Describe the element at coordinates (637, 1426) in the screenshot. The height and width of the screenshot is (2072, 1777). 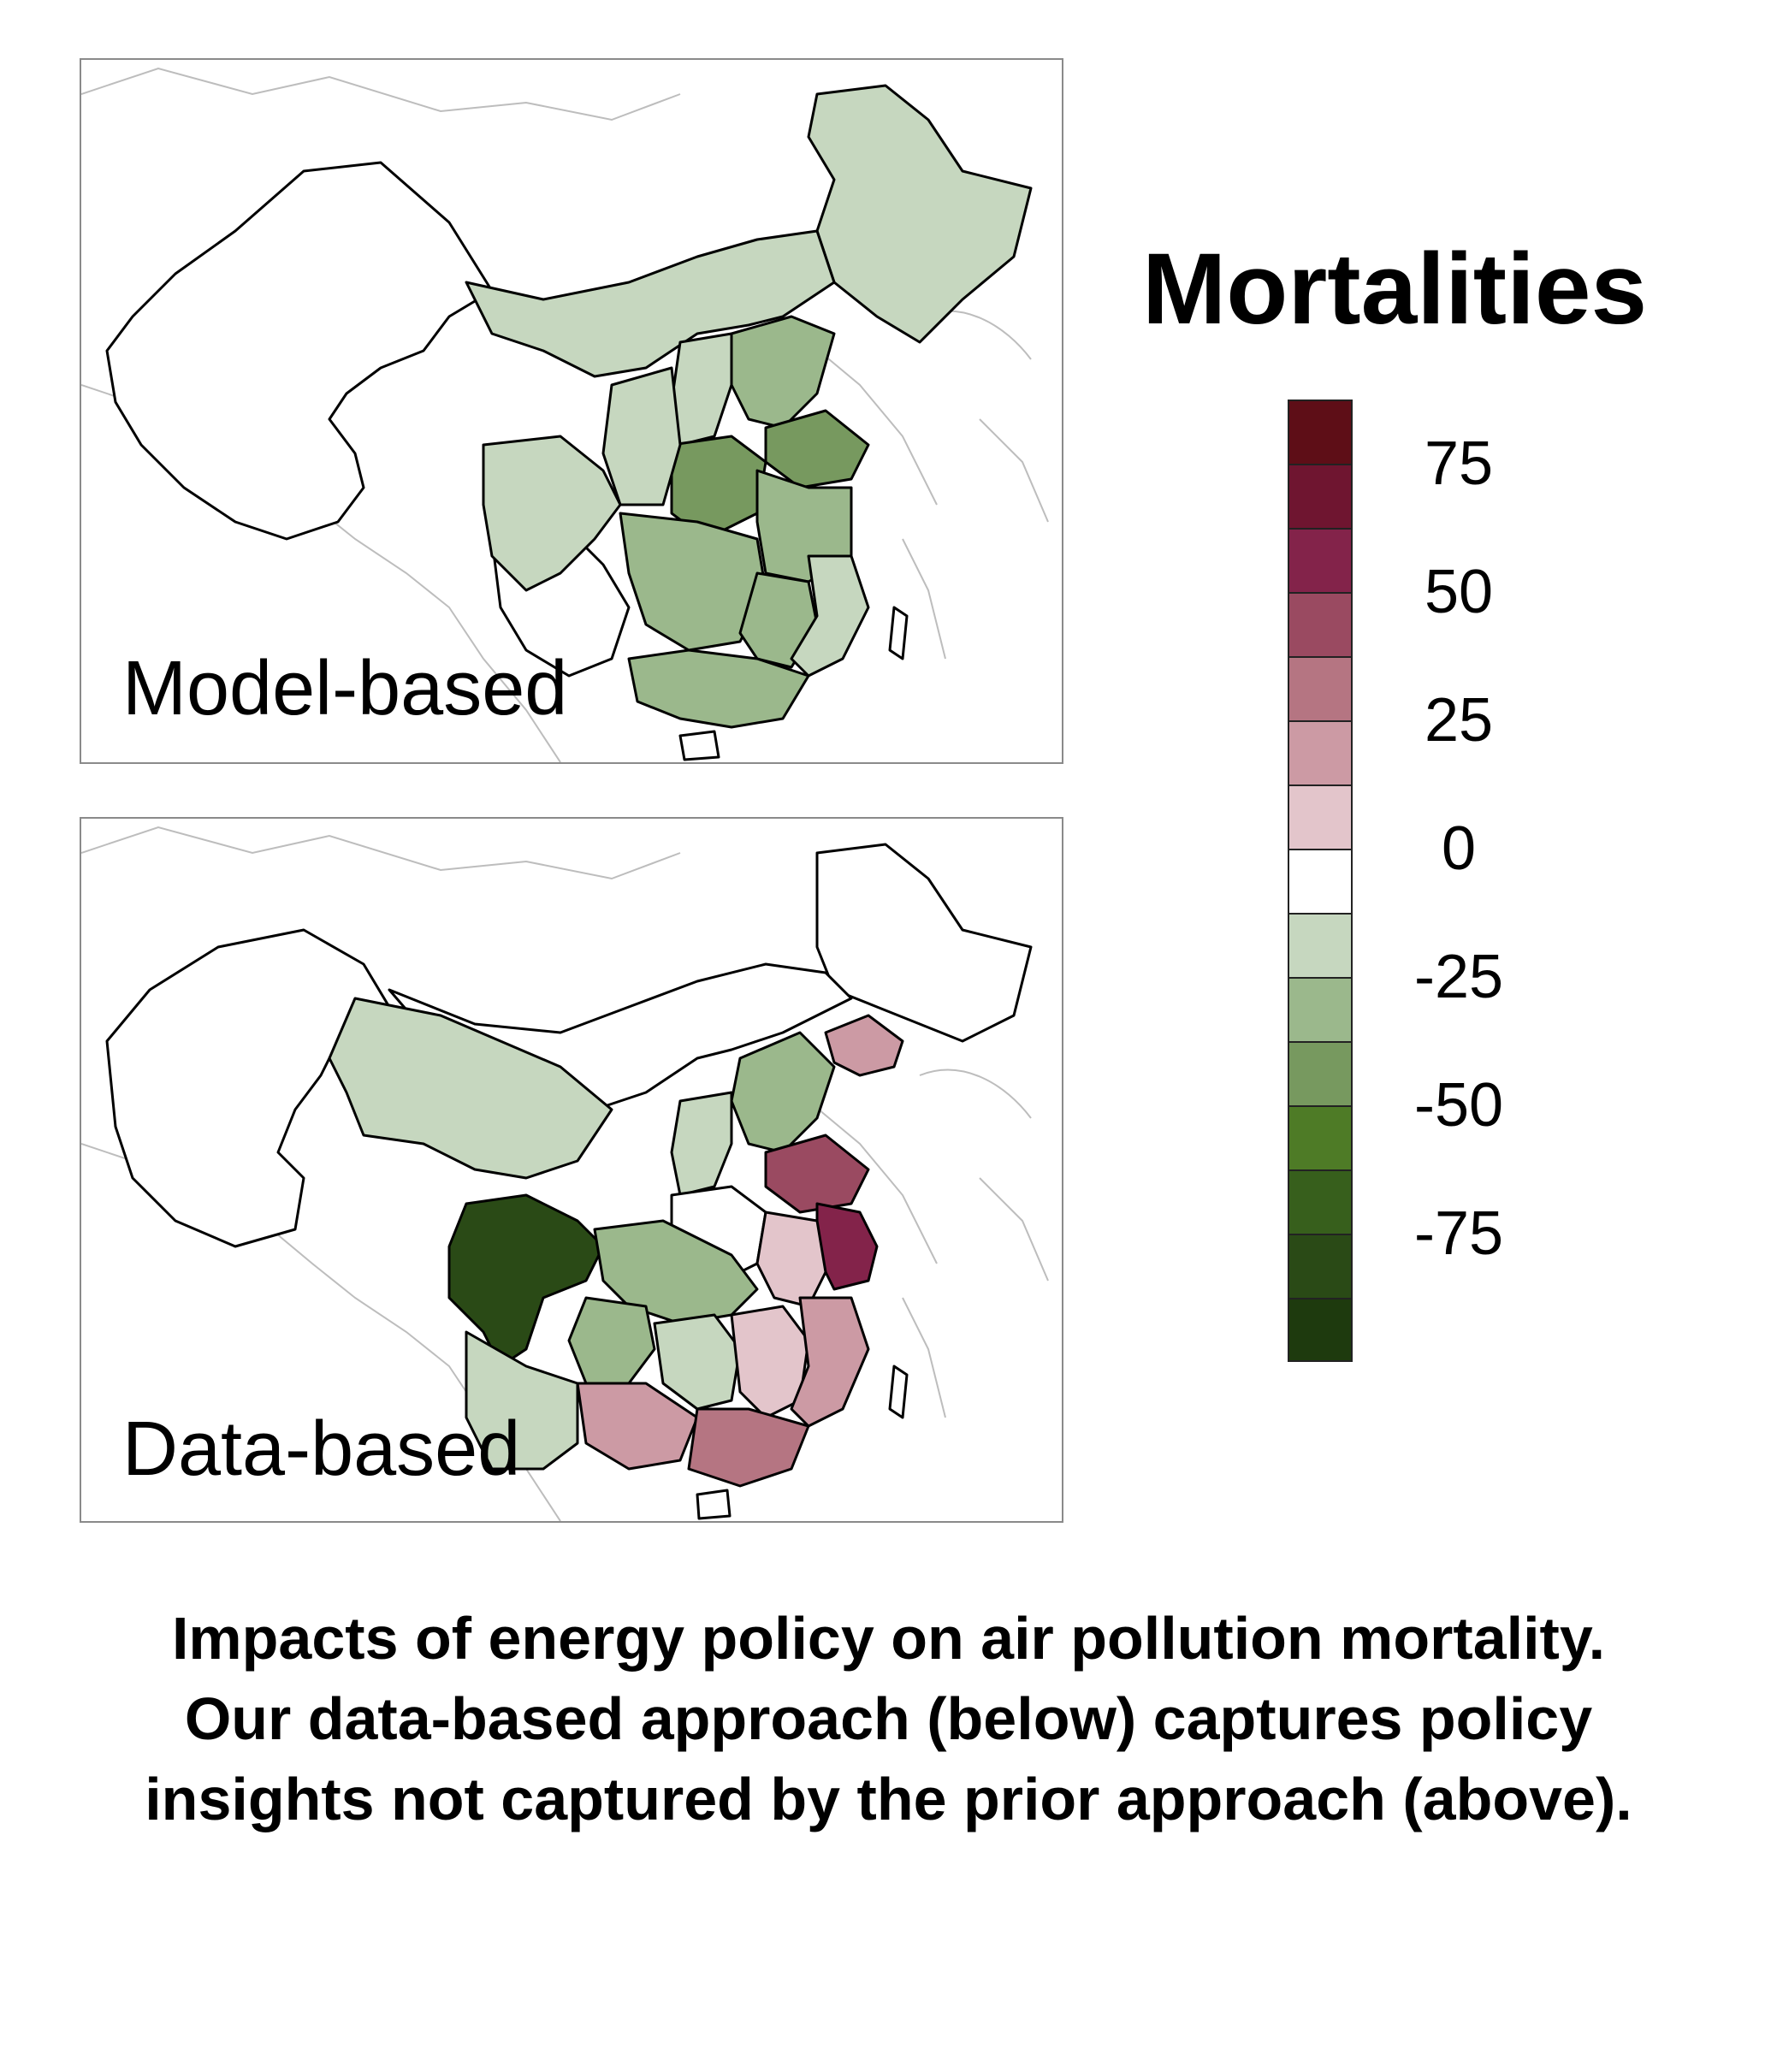
I see `region-guangxi` at that location.